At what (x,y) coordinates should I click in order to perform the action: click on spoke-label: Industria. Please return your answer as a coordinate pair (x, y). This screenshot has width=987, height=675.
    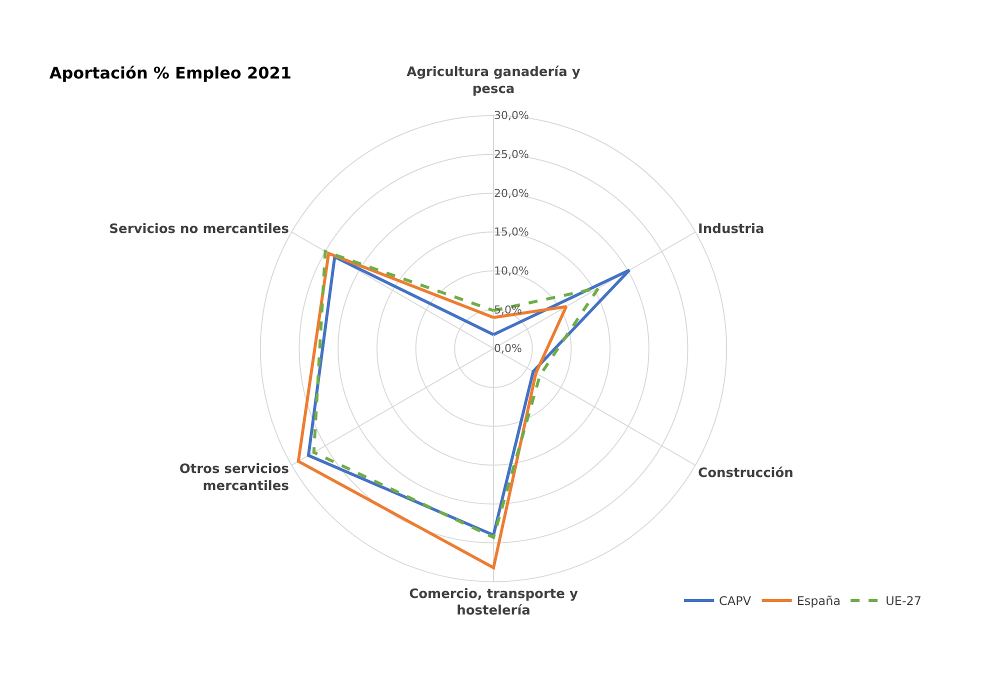
    Looking at the image, I should click on (731, 230).